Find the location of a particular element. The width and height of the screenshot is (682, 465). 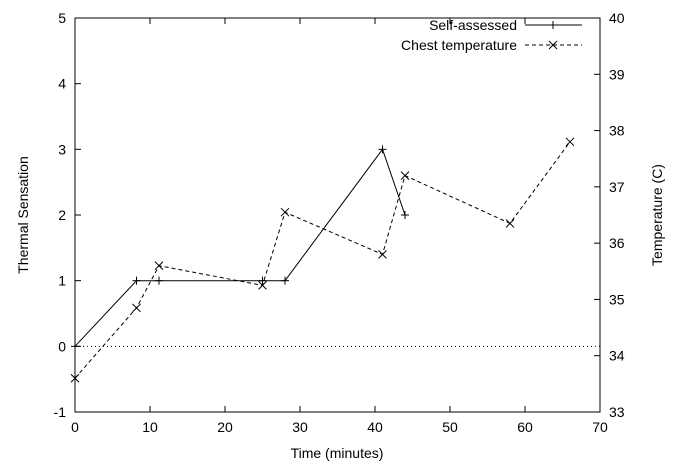

y-tick-label-left: 2 is located at coordinates (62, 215).